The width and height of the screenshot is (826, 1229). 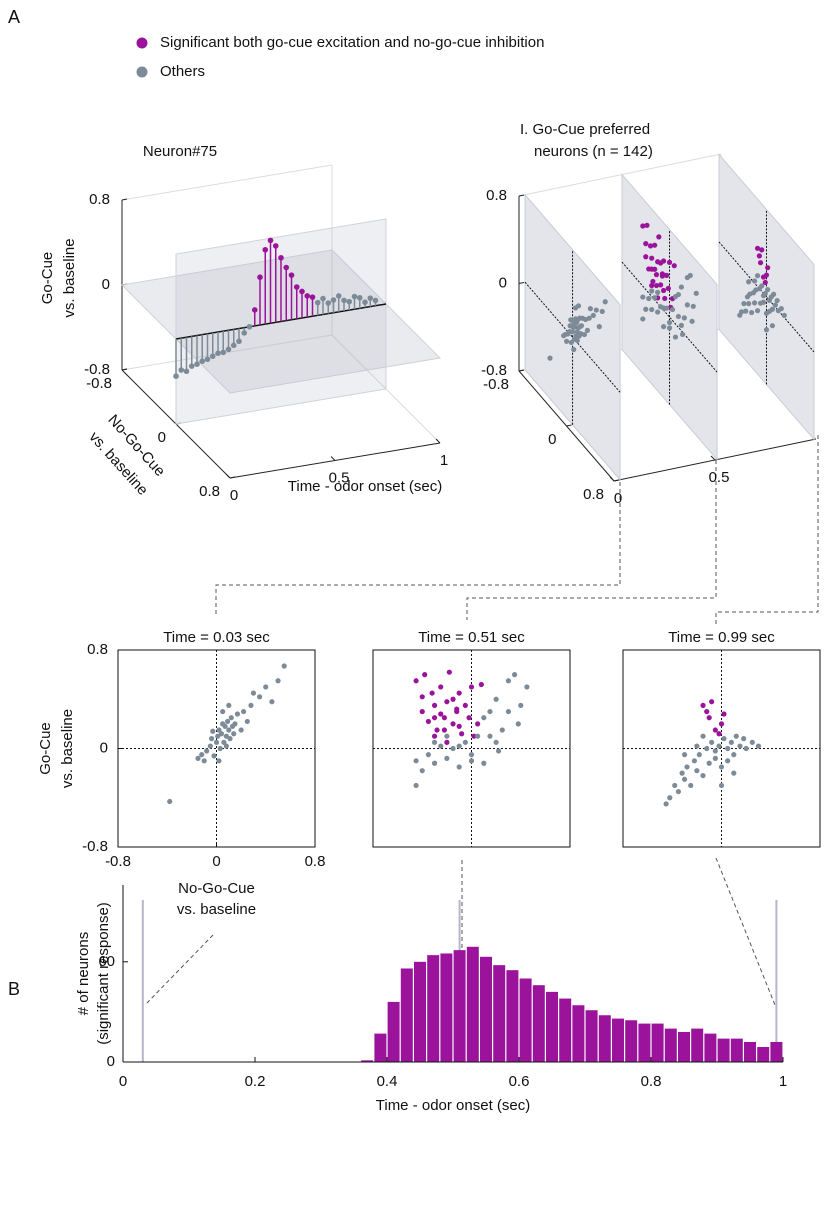 What do you see at coordinates (67, 748) in the screenshot?
I see `y-axis-label: vs. baseline` at bounding box center [67, 748].